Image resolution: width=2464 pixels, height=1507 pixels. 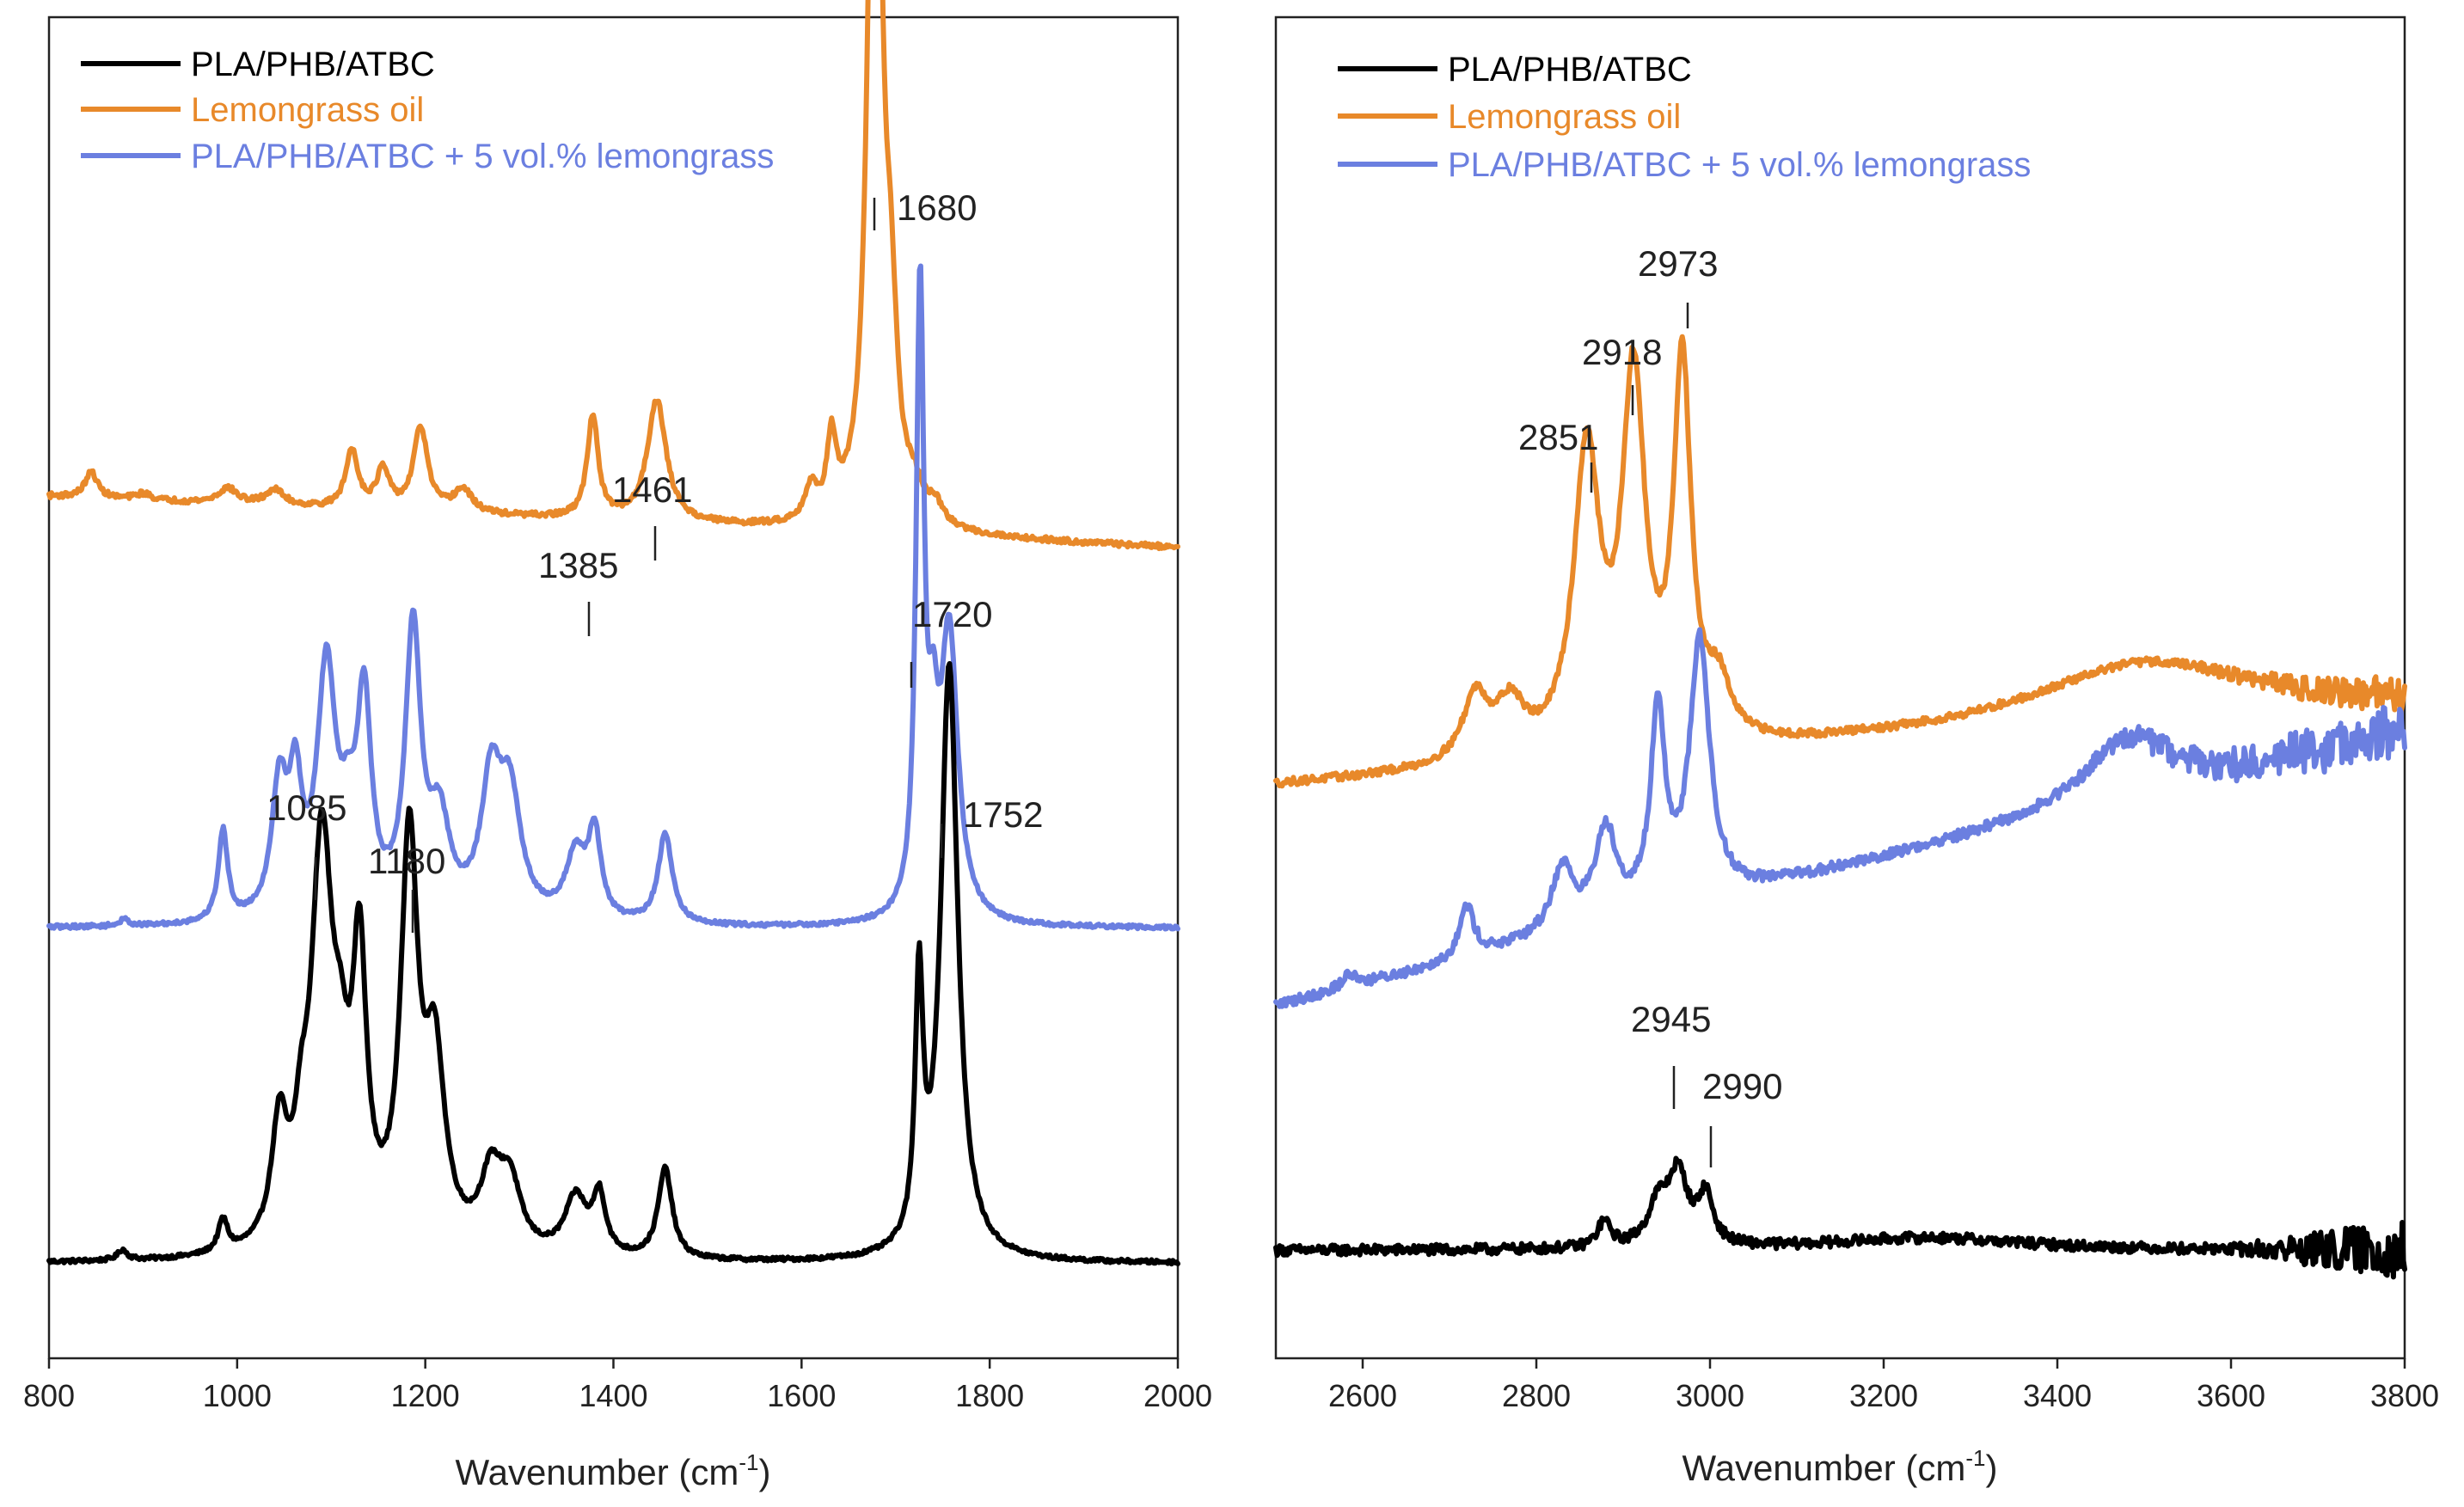 What do you see at coordinates (2057, 1395) in the screenshot?
I see `x-tick-label: 3400` at bounding box center [2057, 1395].